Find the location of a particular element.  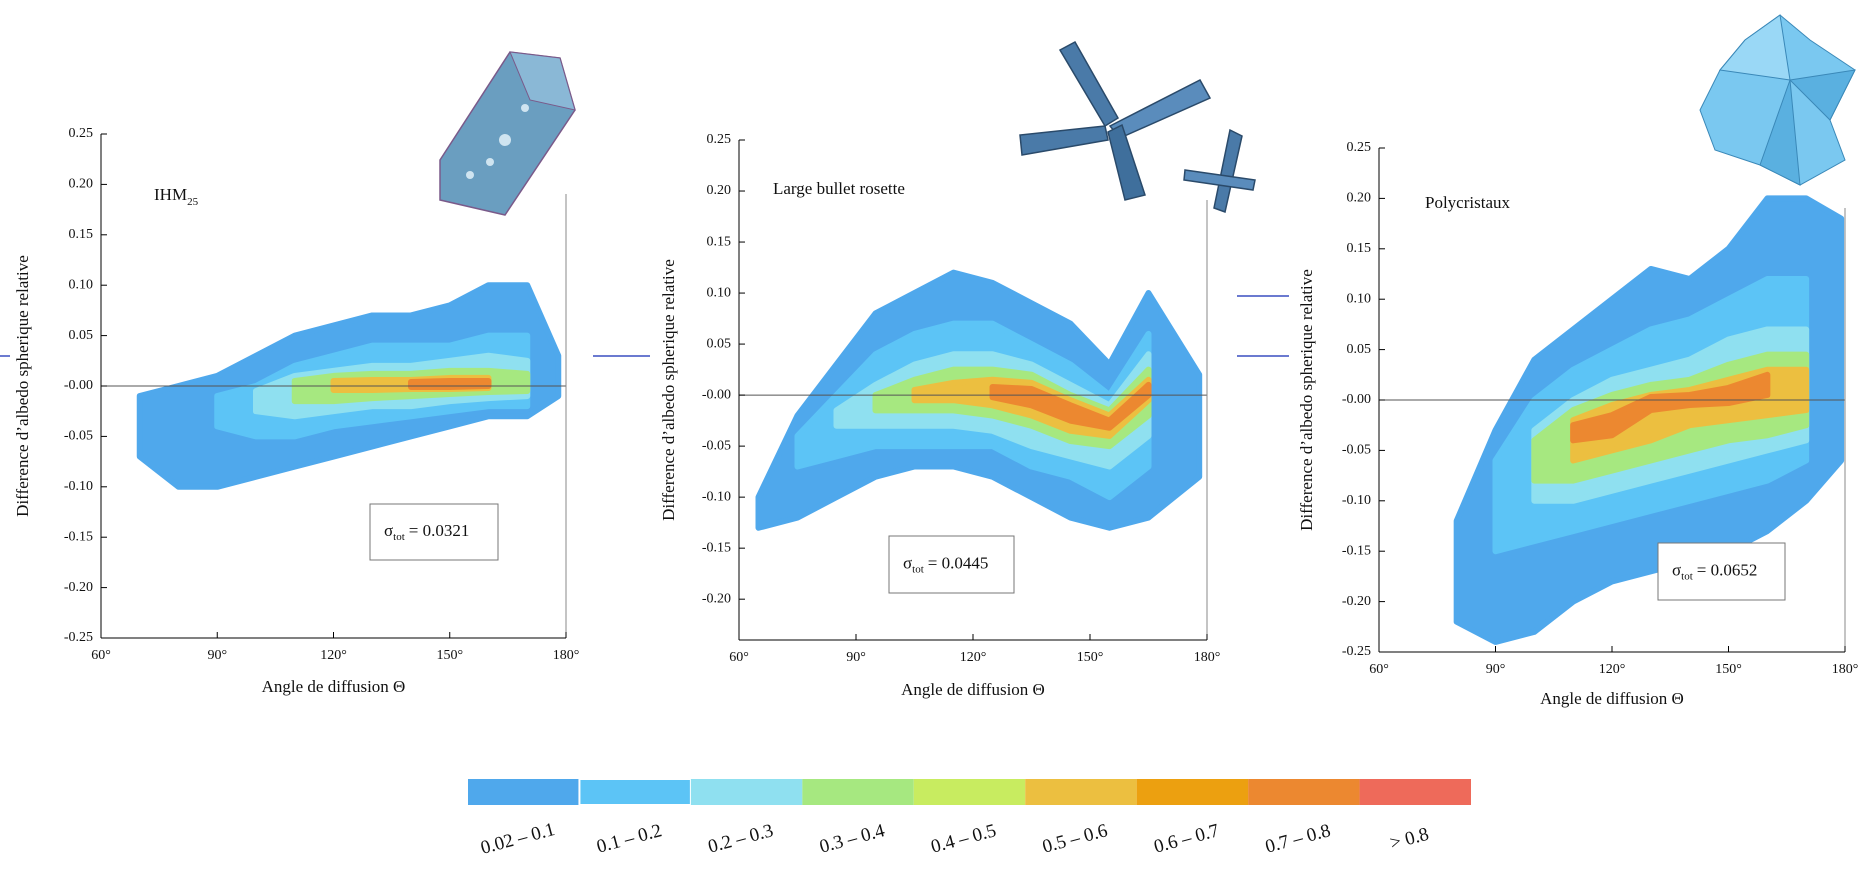

colorbar-label: 0.3 – 0.4 is located at coordinates (852, 839).